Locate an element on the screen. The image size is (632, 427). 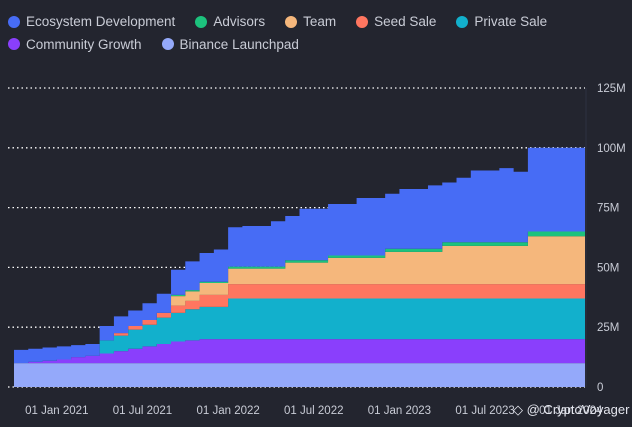
x-tick-label: 01 Jul 2022 is located at coordinates (313, 411).